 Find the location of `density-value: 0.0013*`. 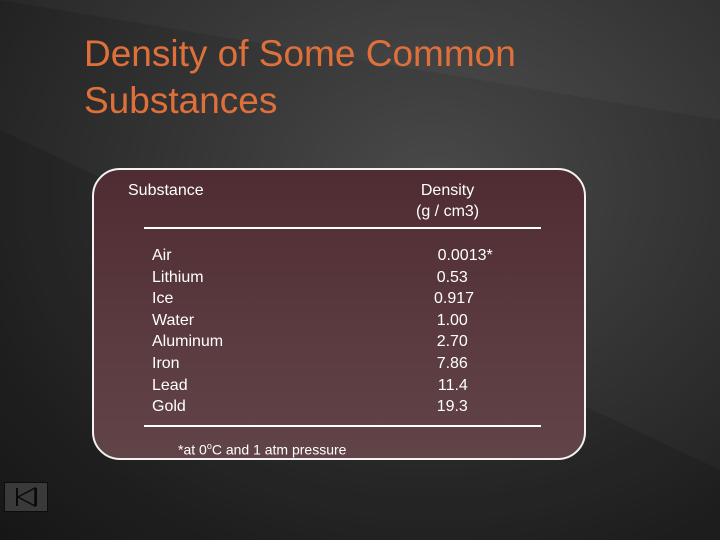

density-value: 0.0013* is located at coordinates (465, 255).